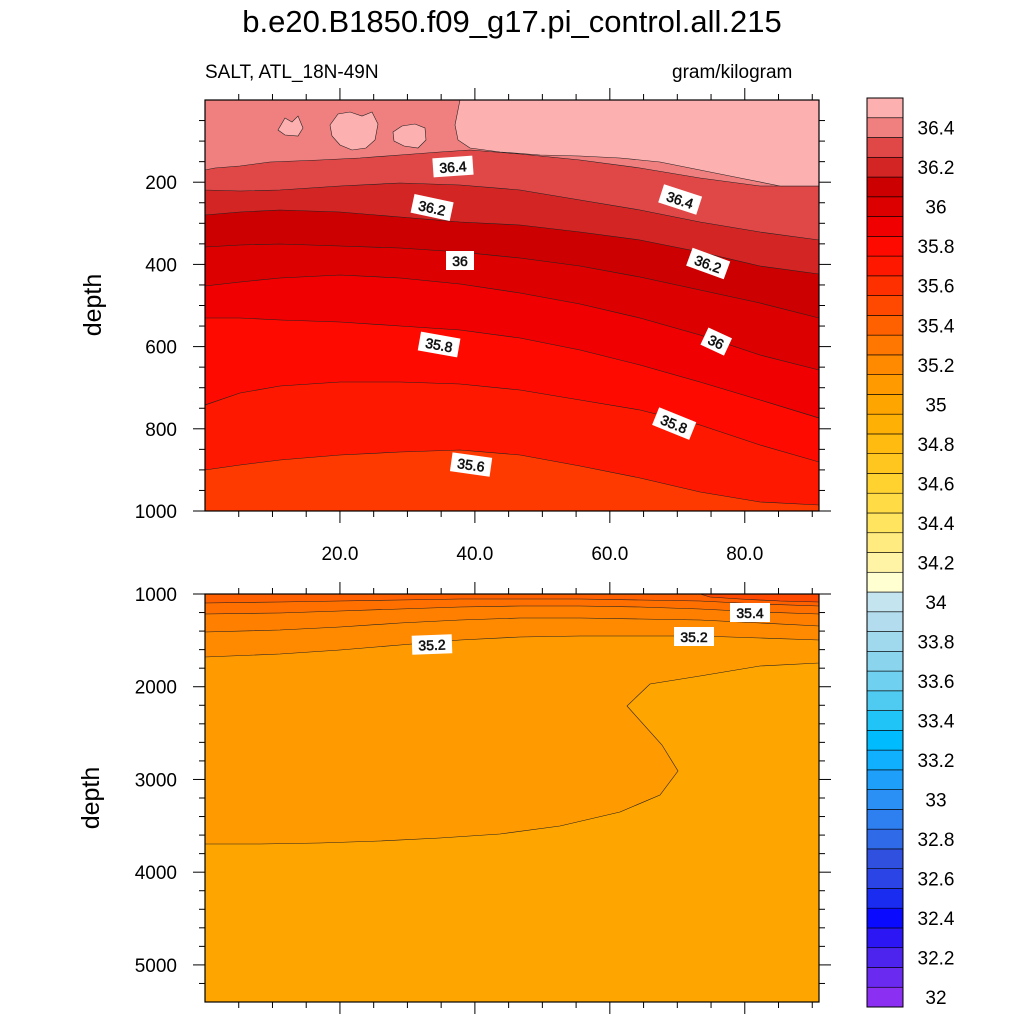 The image size is (1024, 1024). I want to click on y-tick-label: 800, so click(161, 430).